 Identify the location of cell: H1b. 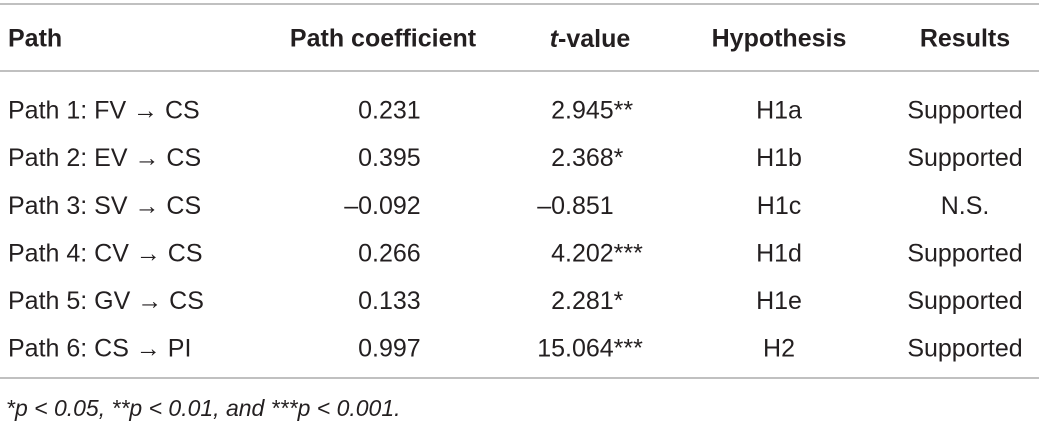
(779, 158).